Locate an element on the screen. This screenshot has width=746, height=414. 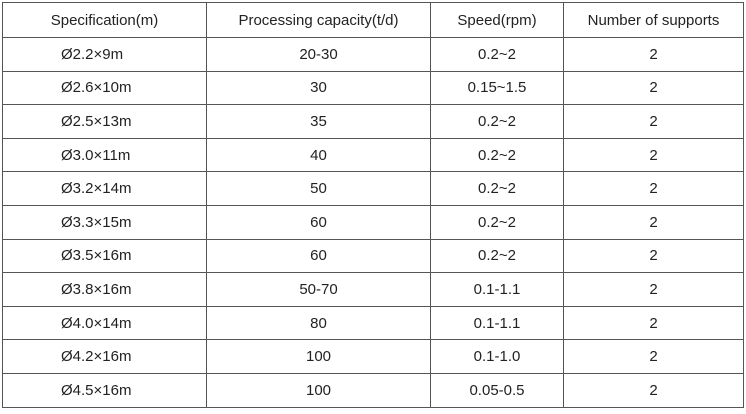
table-row: Ø3.8×16m 50-70 0.1-1.1 2 is located at coordinates (373, 289).